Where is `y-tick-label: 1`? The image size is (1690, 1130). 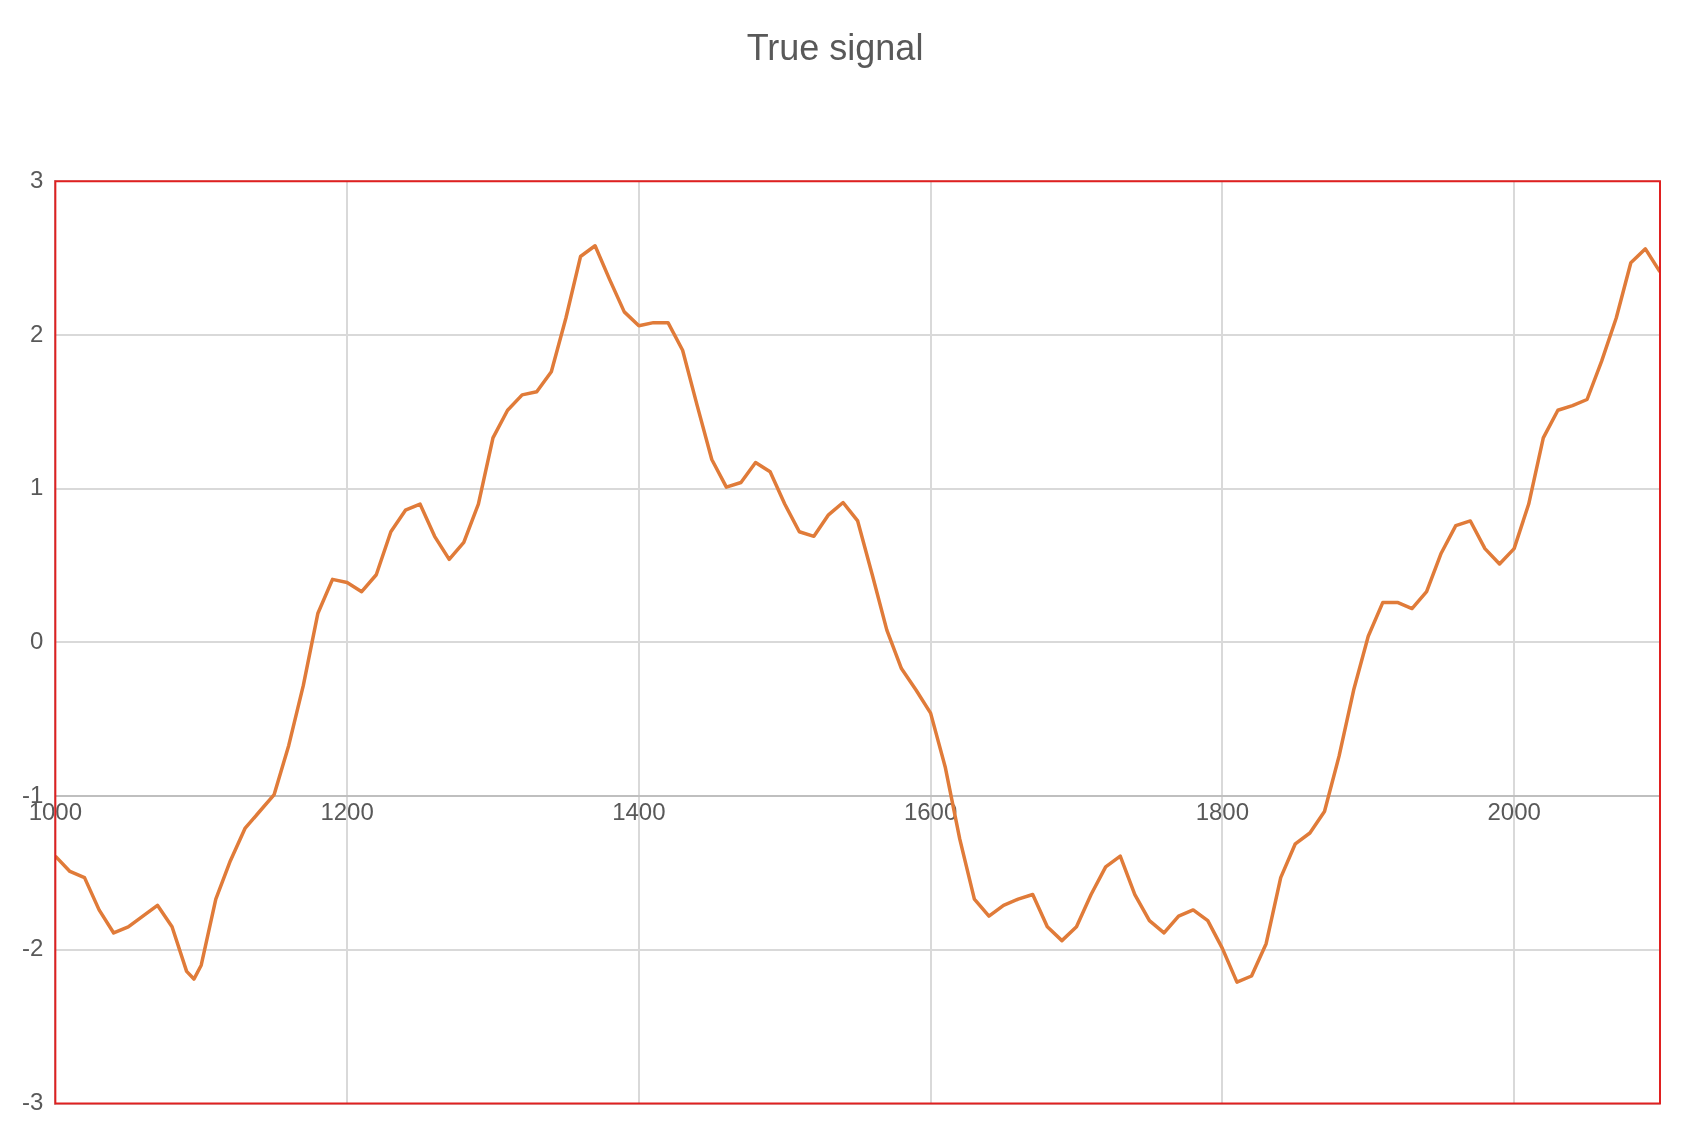 y-tick-label: 1 is located at coordinates (36, 487).